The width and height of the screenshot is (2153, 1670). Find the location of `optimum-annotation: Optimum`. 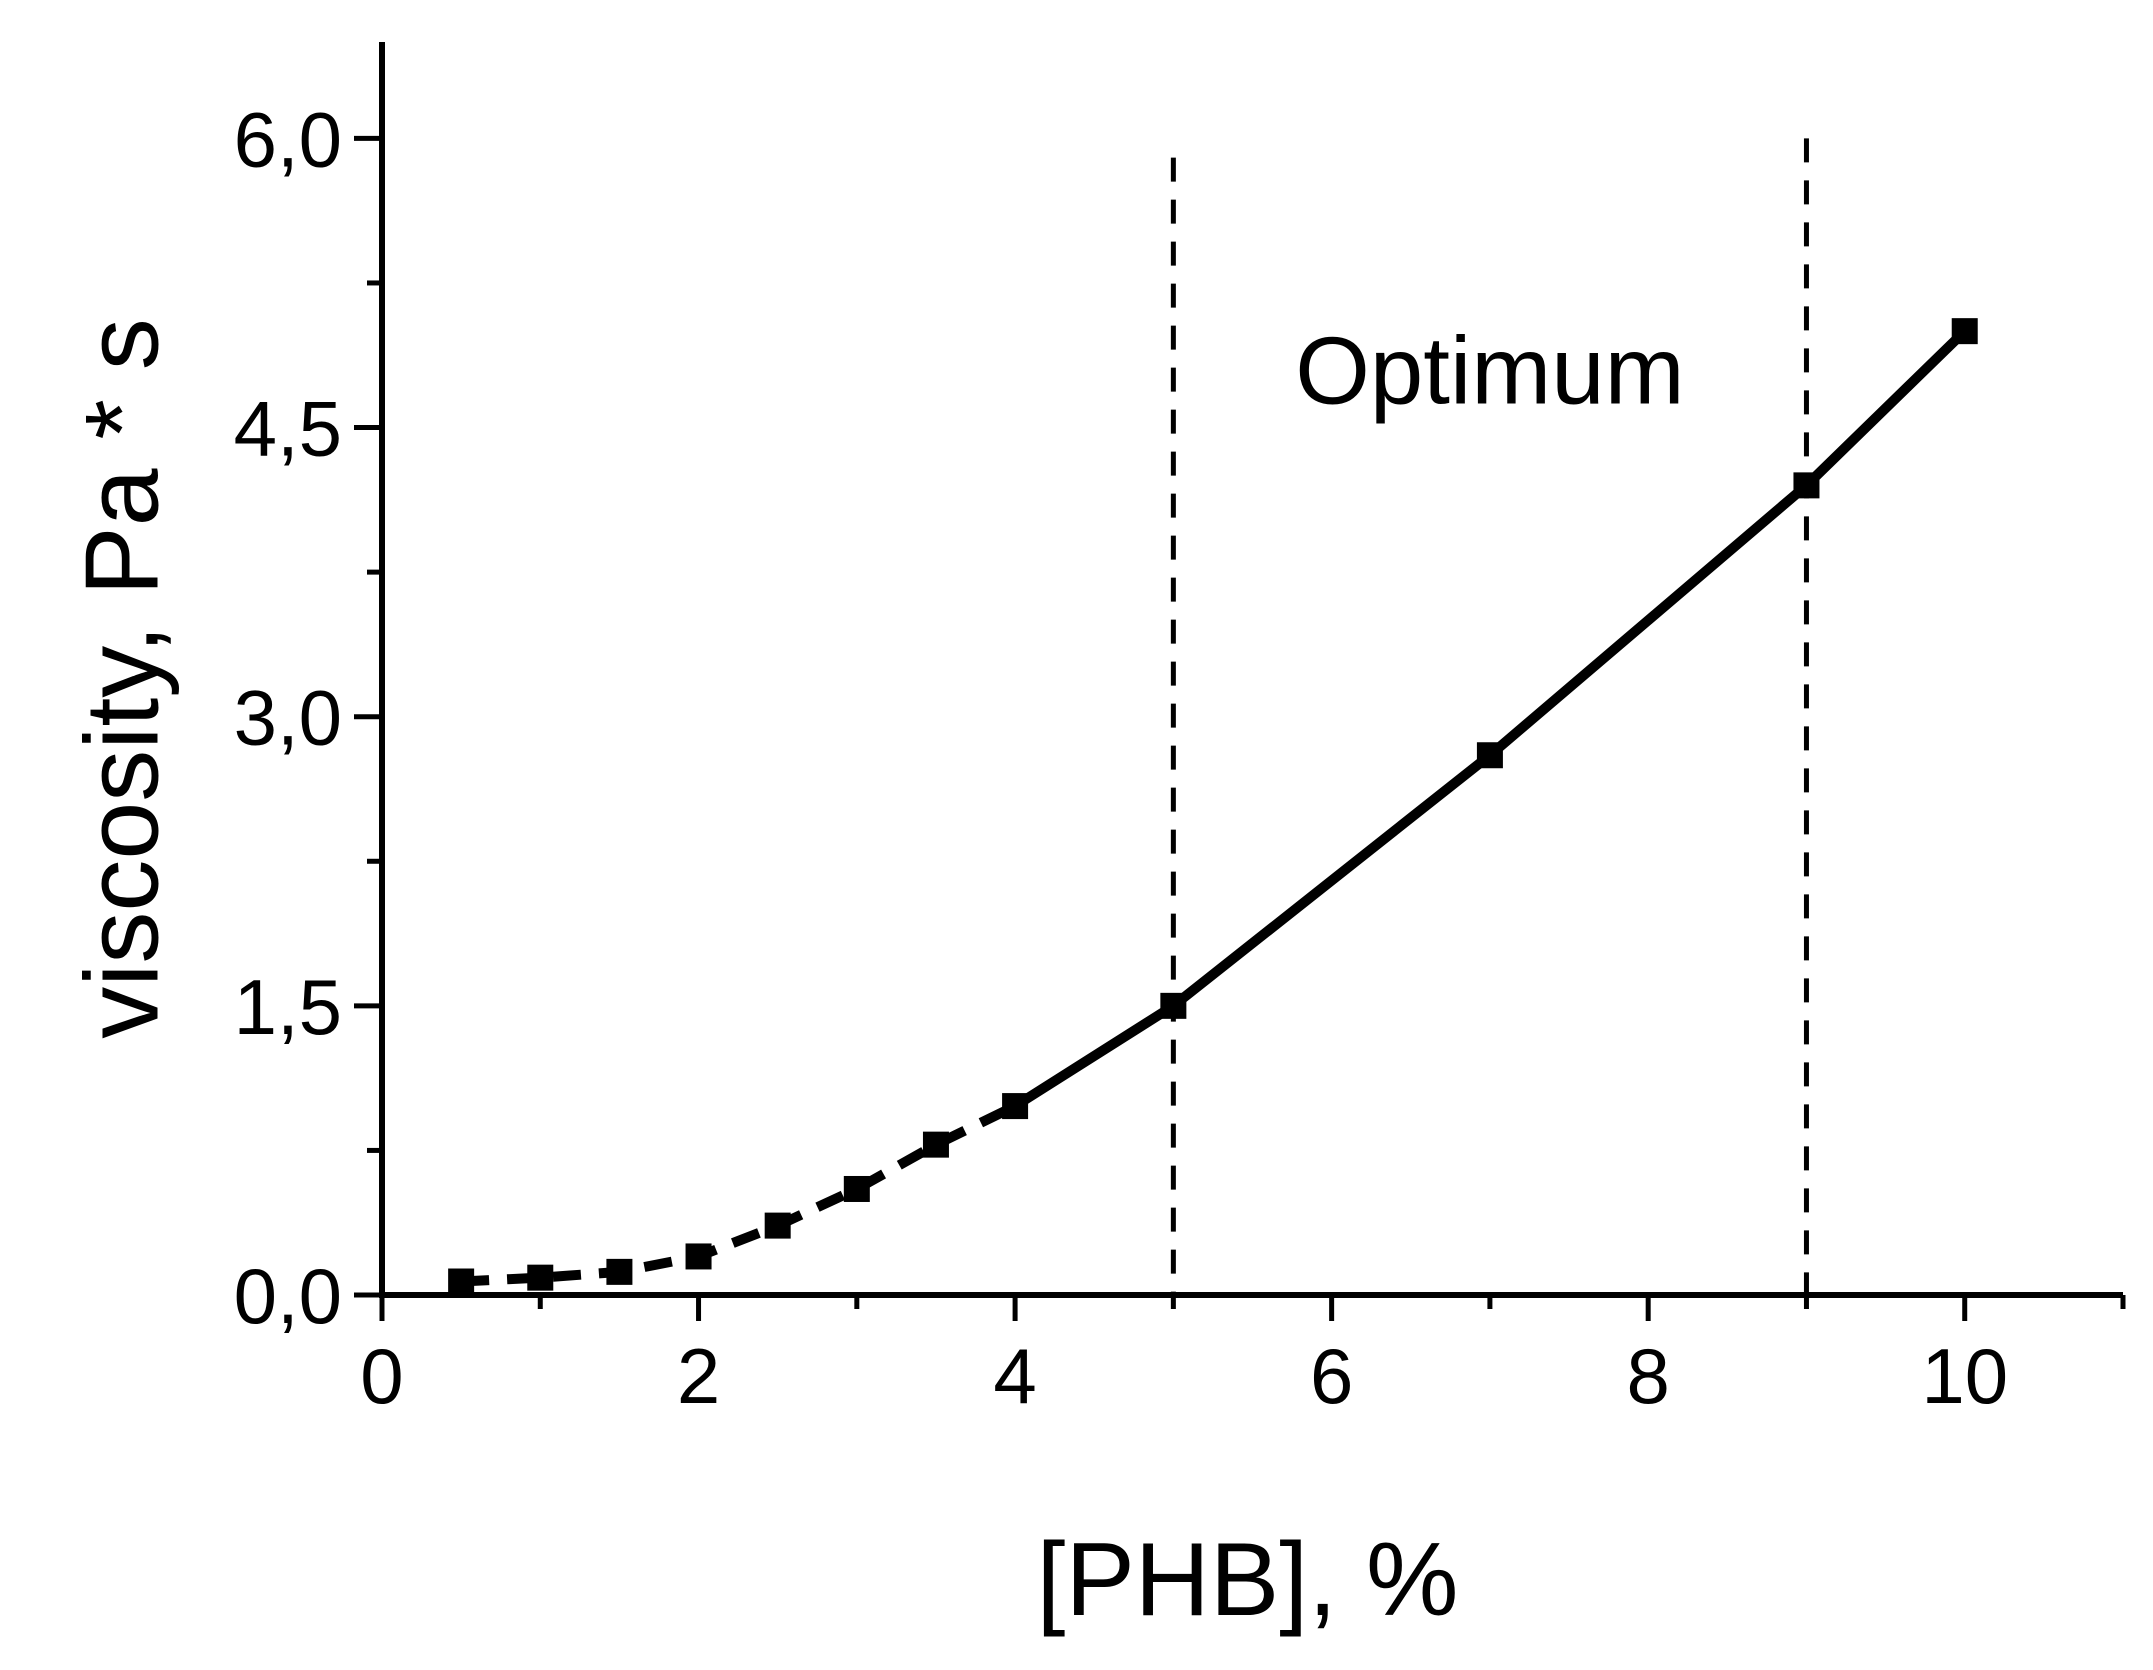

optimum-annotation: Optimum is located at coordinates (1489, 371).